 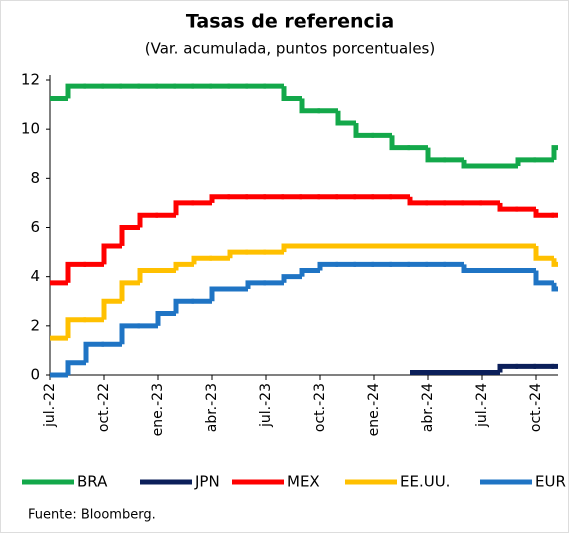 I want to click on x-tick-label: oct.-24, so click(x=536, y=407).